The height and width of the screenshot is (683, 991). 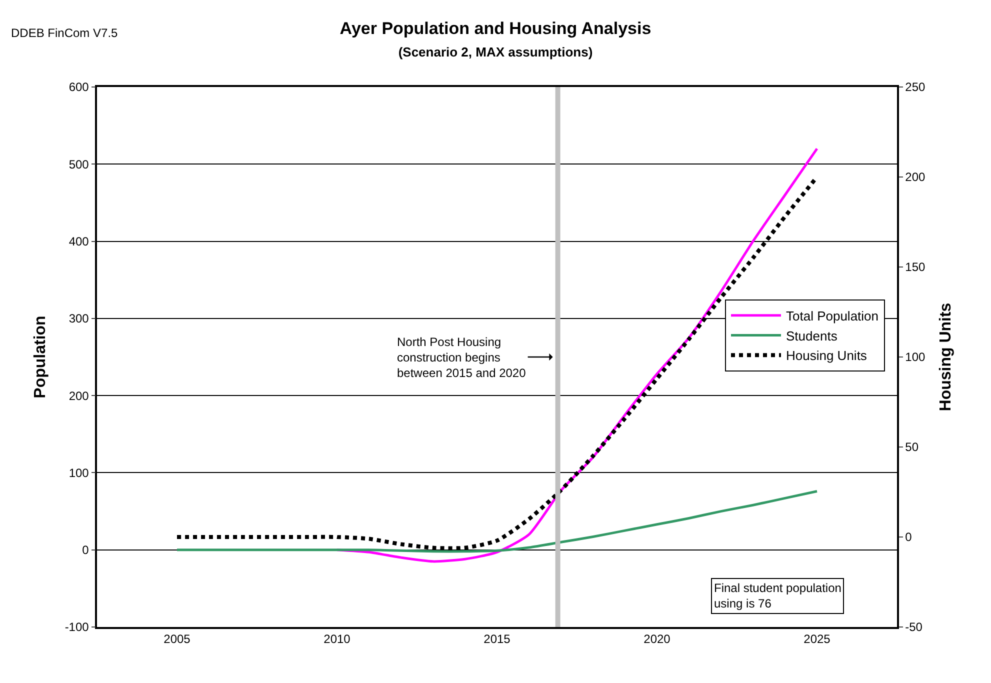 I want to click on legend-label: Students, so click(x=812, y=336).